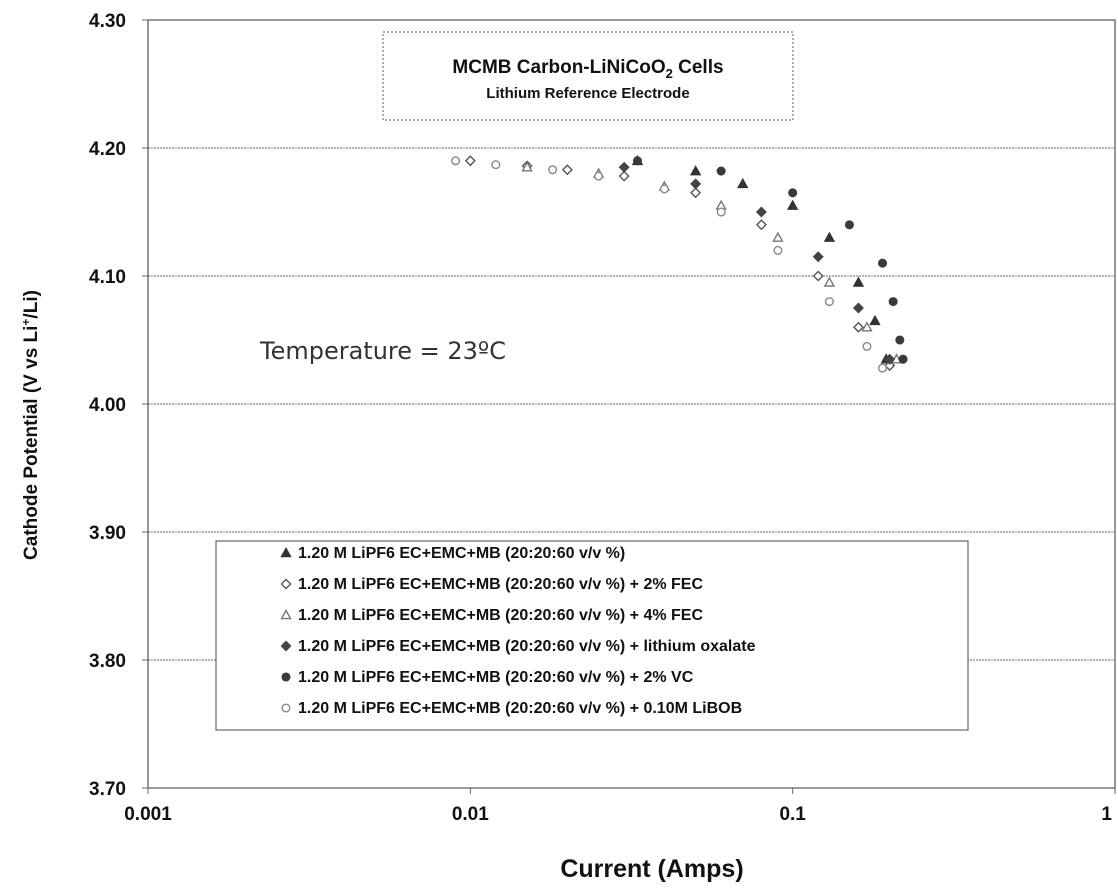  Describe the element at coordinates (382, 351) in the screenshot. I see `temperature-annotation: Temperature = 23ºC` at that location.